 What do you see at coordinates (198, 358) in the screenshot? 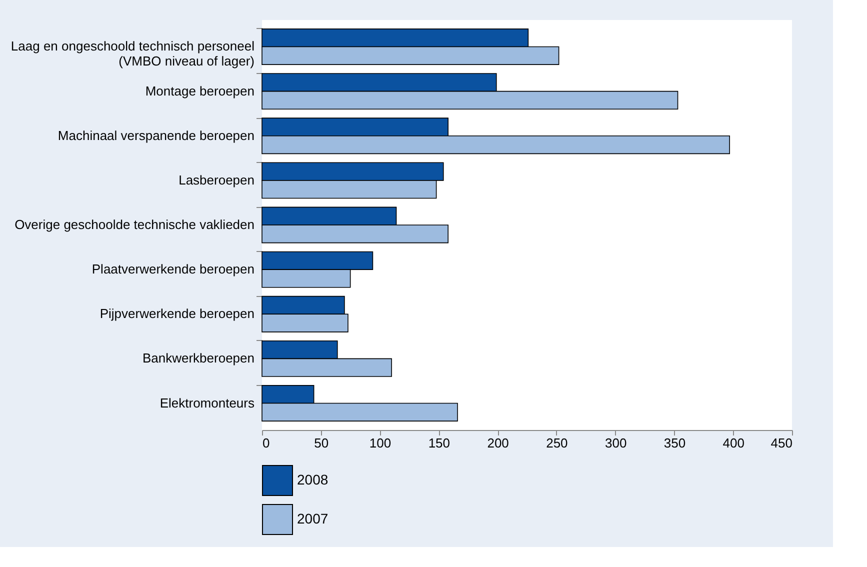
I see `y-tick-label: Bankwerkberoepen` at bounding box center [198, 358].